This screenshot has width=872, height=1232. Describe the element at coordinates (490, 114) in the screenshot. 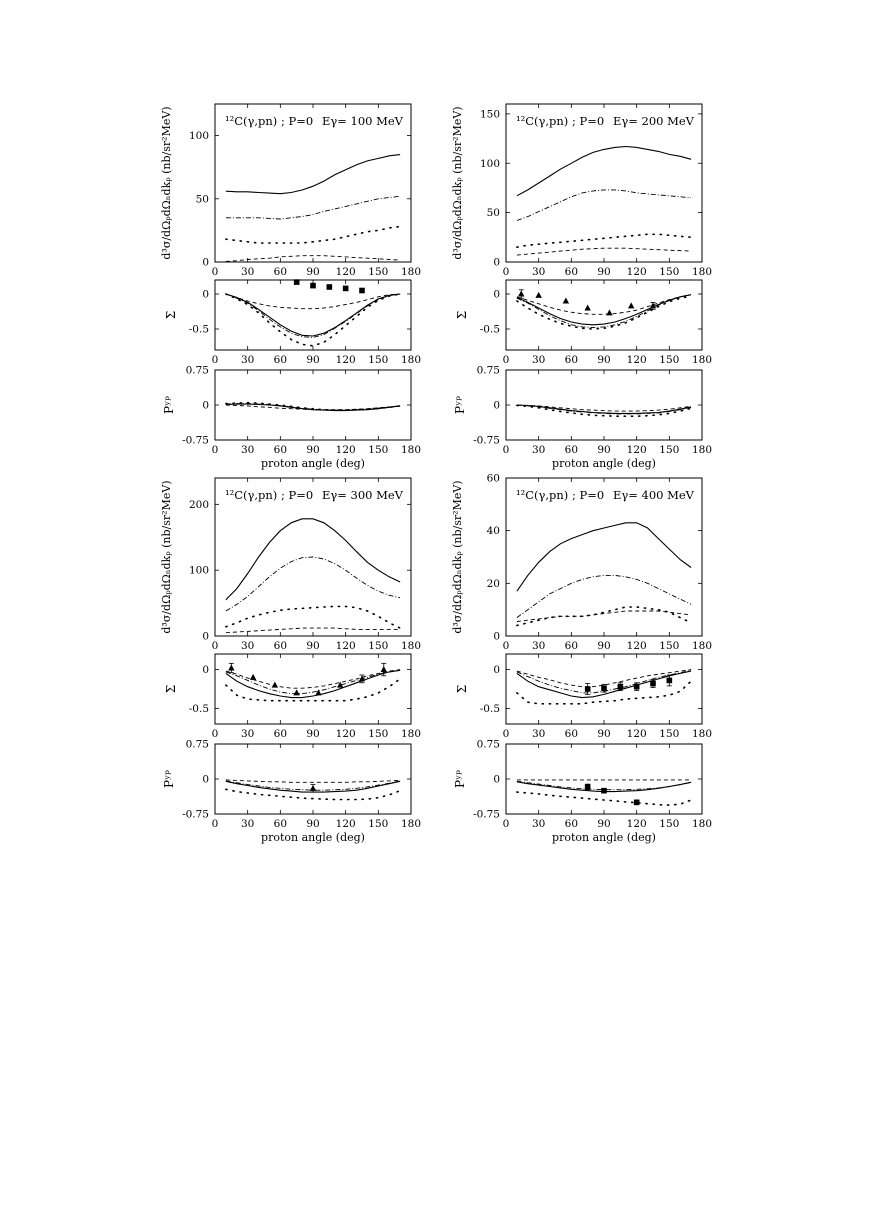

I see `y-tick-label: 150` at that location.